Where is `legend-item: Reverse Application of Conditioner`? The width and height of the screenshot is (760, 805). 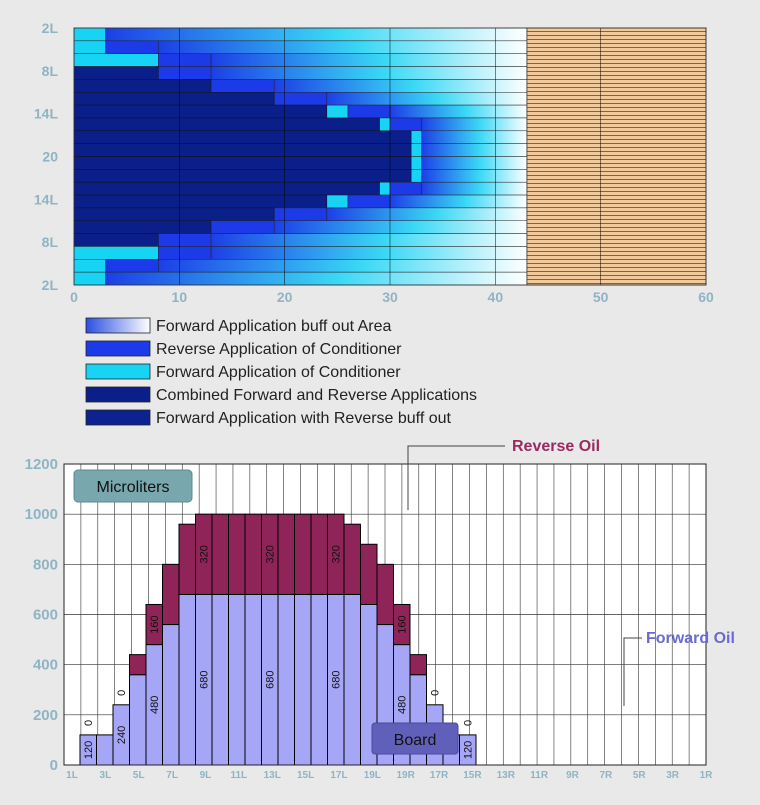
legend-item: Reverse Application of Conditioner is located at coordinates (243, 349).